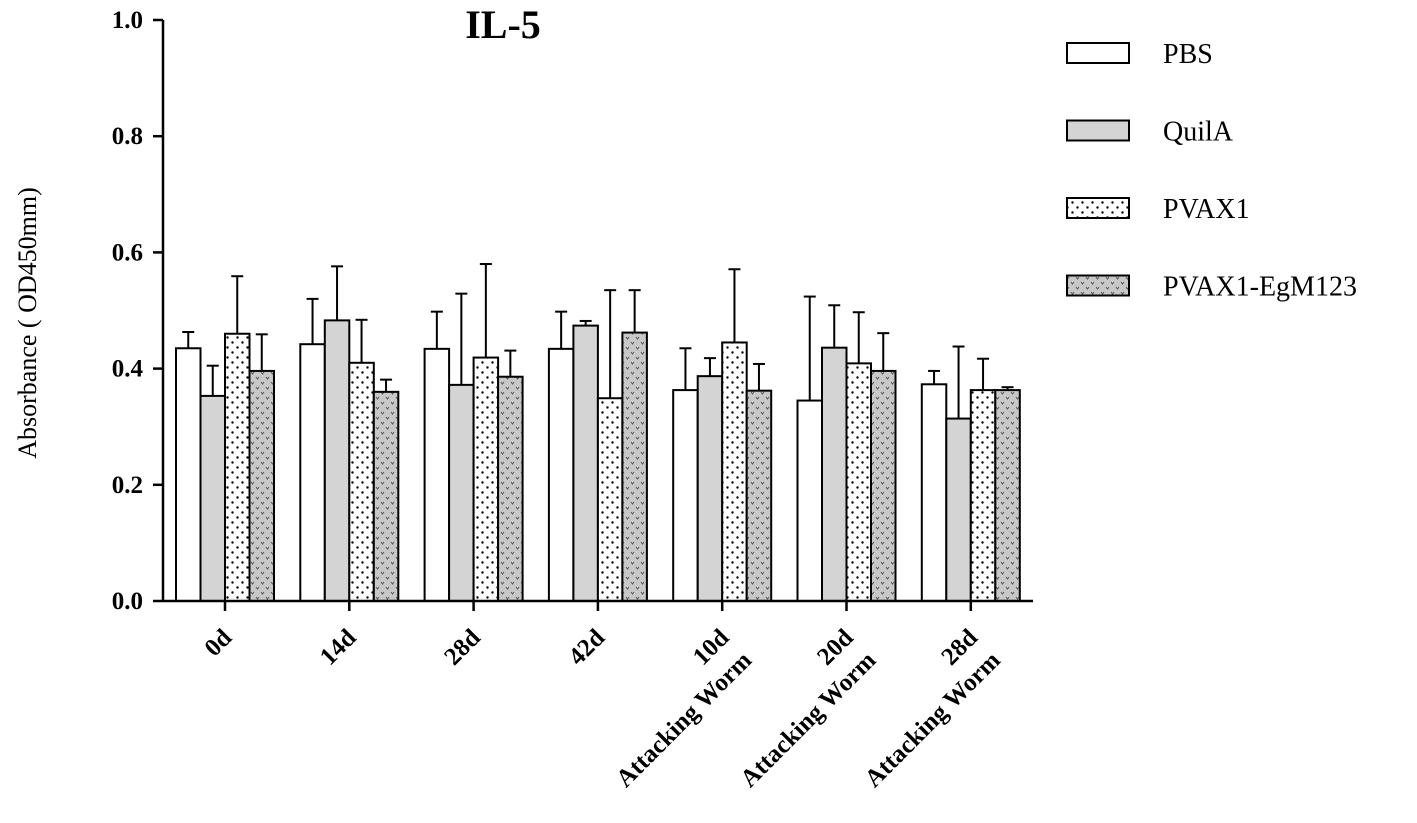 The width and height of the screenshot is (1417, 823). Describe the element at coordinates (138, 311) in the screenshot. I see `y-axis: 0.0 0.2 0.4 0.6 0.8 1.0` at that location.